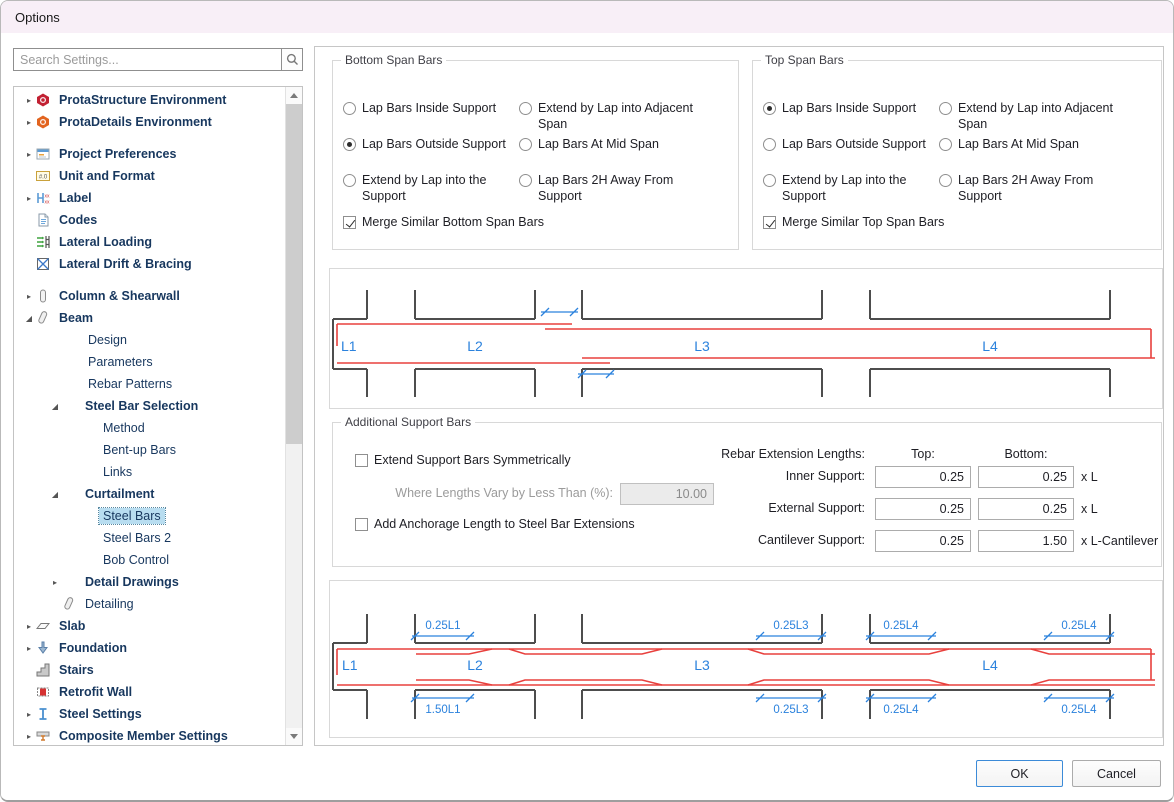 The width and height of the screenshot is (1174, 802). Describe the element at coordinates (130, 384) in the screenshot. I see `tree-item-label: Rebar Patterns` at that location.